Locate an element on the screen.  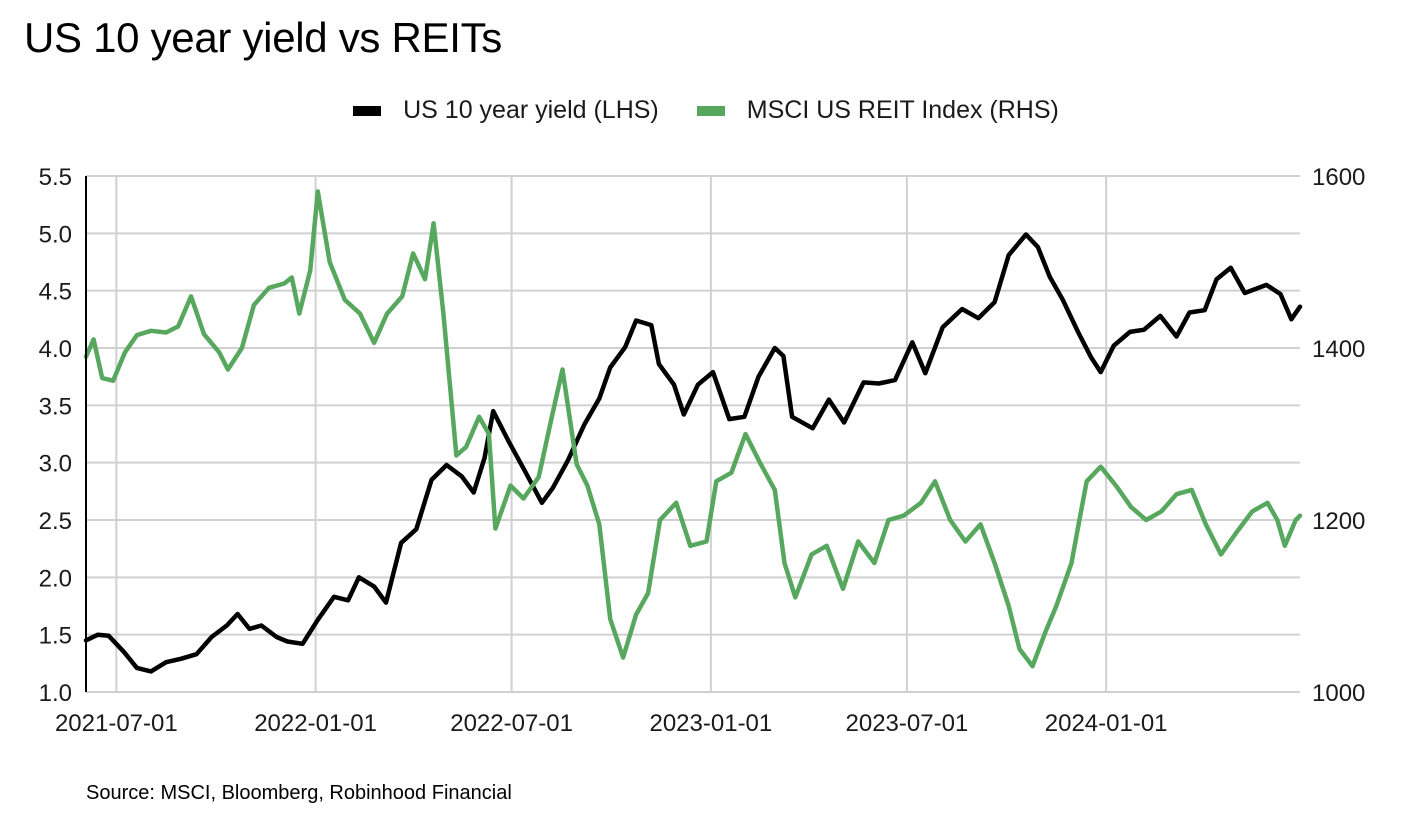
y-left-tick-label: 4.0 is located at coordinates (55, 349).